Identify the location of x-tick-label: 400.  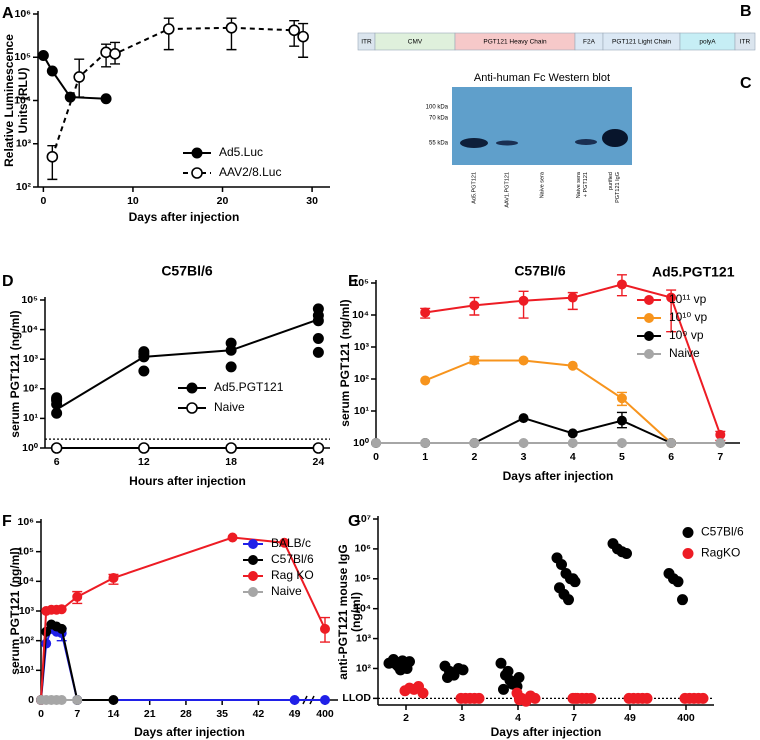
(686, 718).